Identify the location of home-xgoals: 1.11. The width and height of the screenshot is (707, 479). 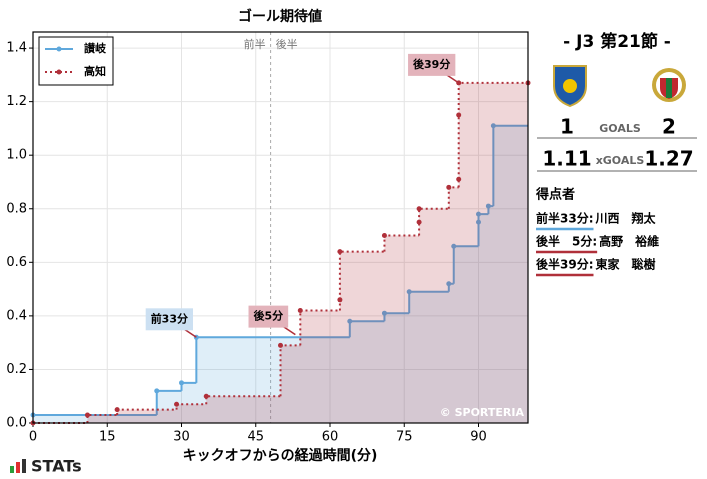
(566, 159).